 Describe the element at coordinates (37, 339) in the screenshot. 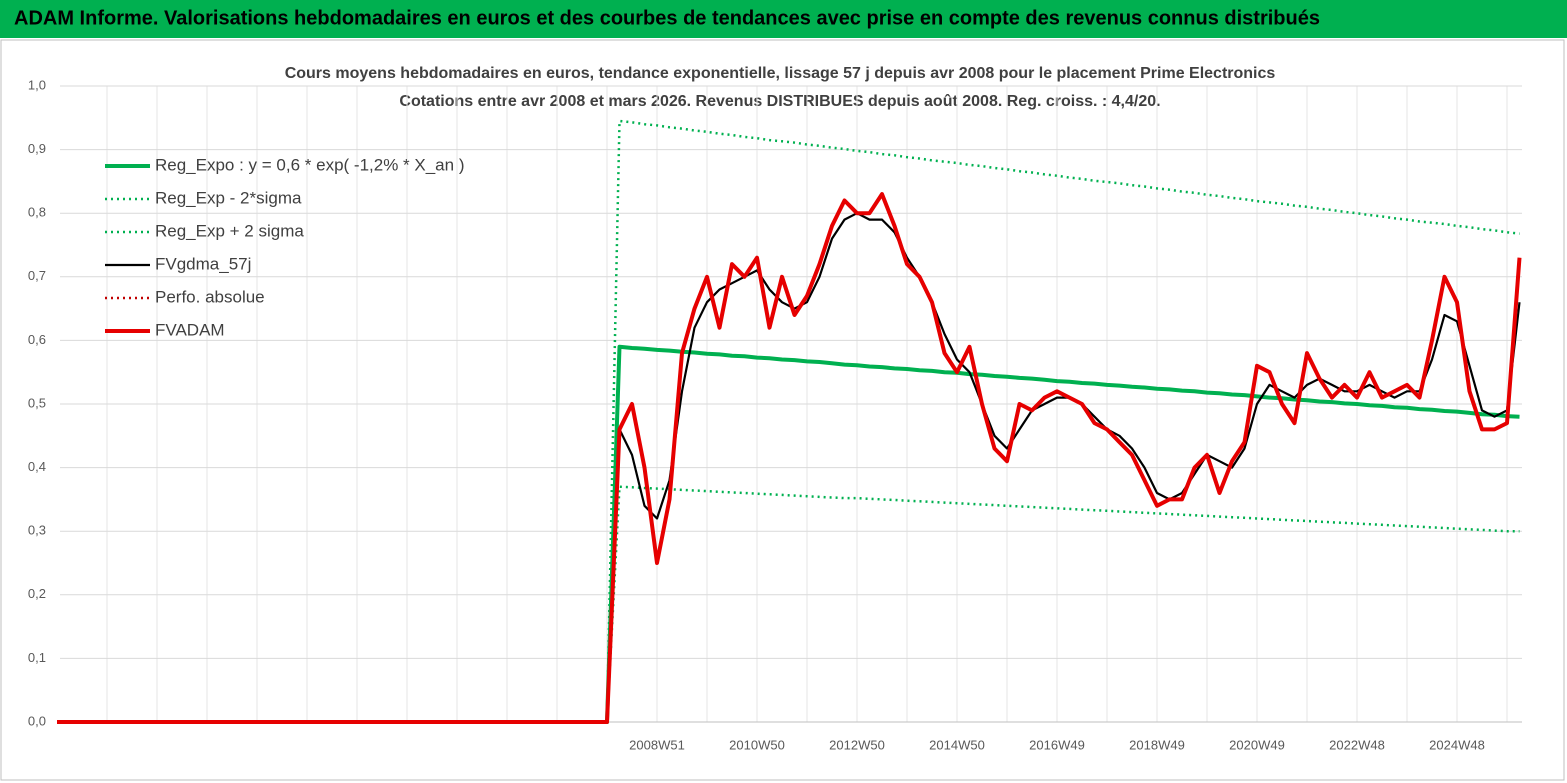

I see `y-tick-label: 0,6` at that location.